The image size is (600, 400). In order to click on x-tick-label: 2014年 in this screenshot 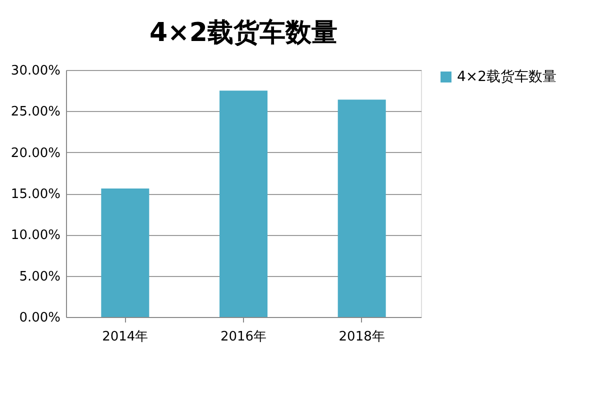, I will do `click(125, 337)`.